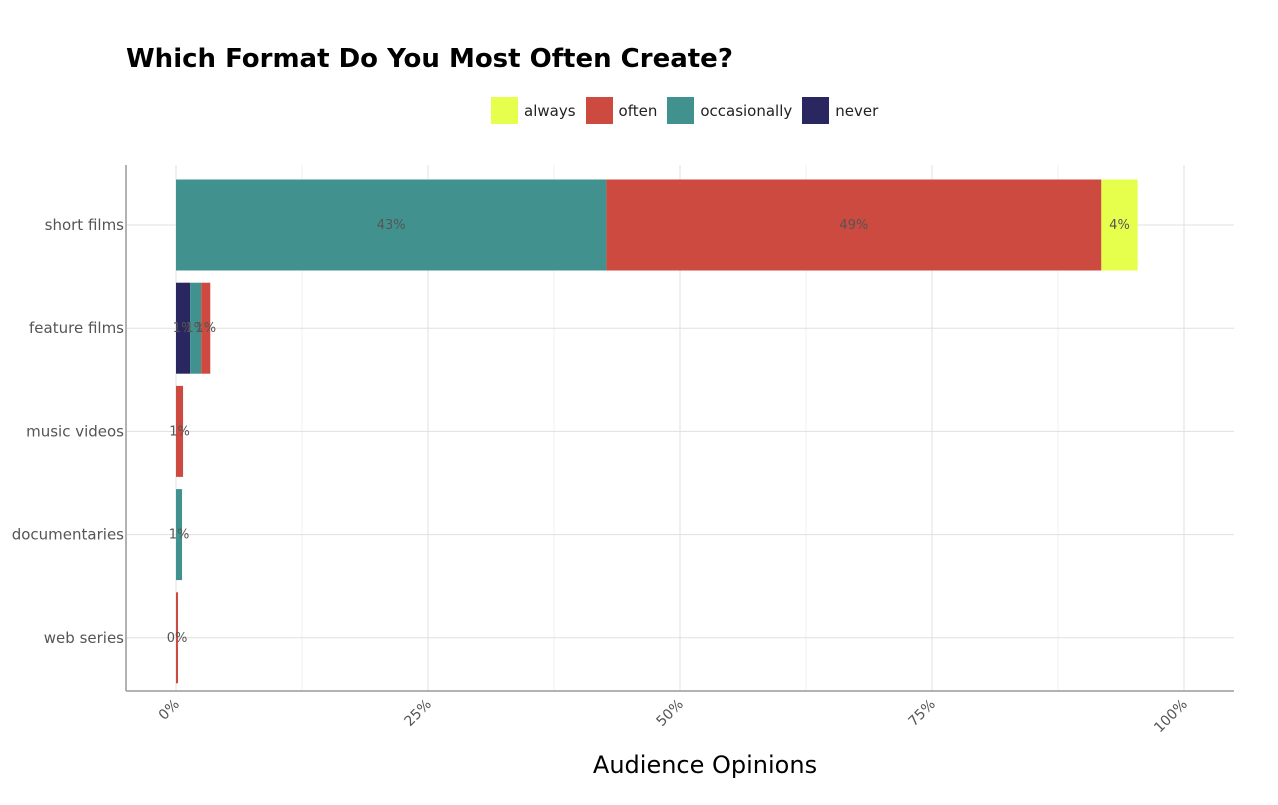  Describe the element at coordinates (504, 110) in the screenshot. I see `legend-swatch-always` at that location.